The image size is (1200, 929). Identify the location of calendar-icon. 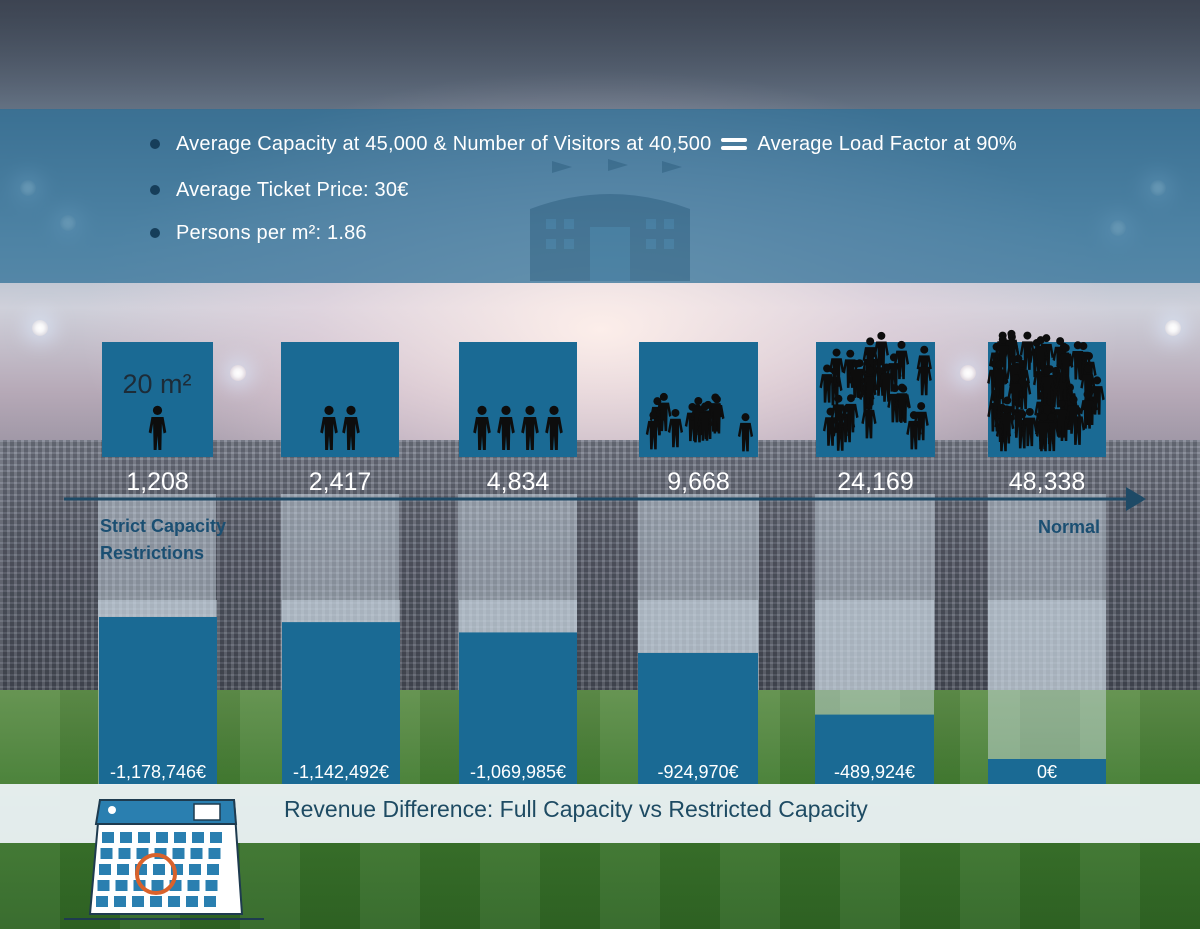
(164, 859).